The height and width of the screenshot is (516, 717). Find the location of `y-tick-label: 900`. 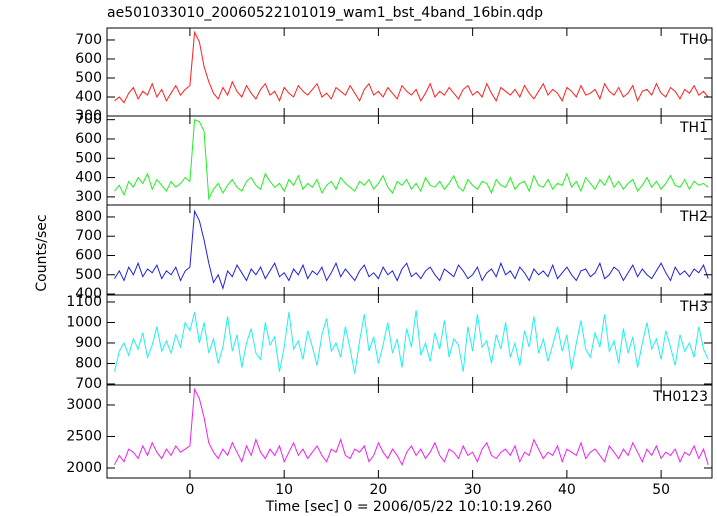

y-tick-label: 900 is located at coordinates (88, 343).